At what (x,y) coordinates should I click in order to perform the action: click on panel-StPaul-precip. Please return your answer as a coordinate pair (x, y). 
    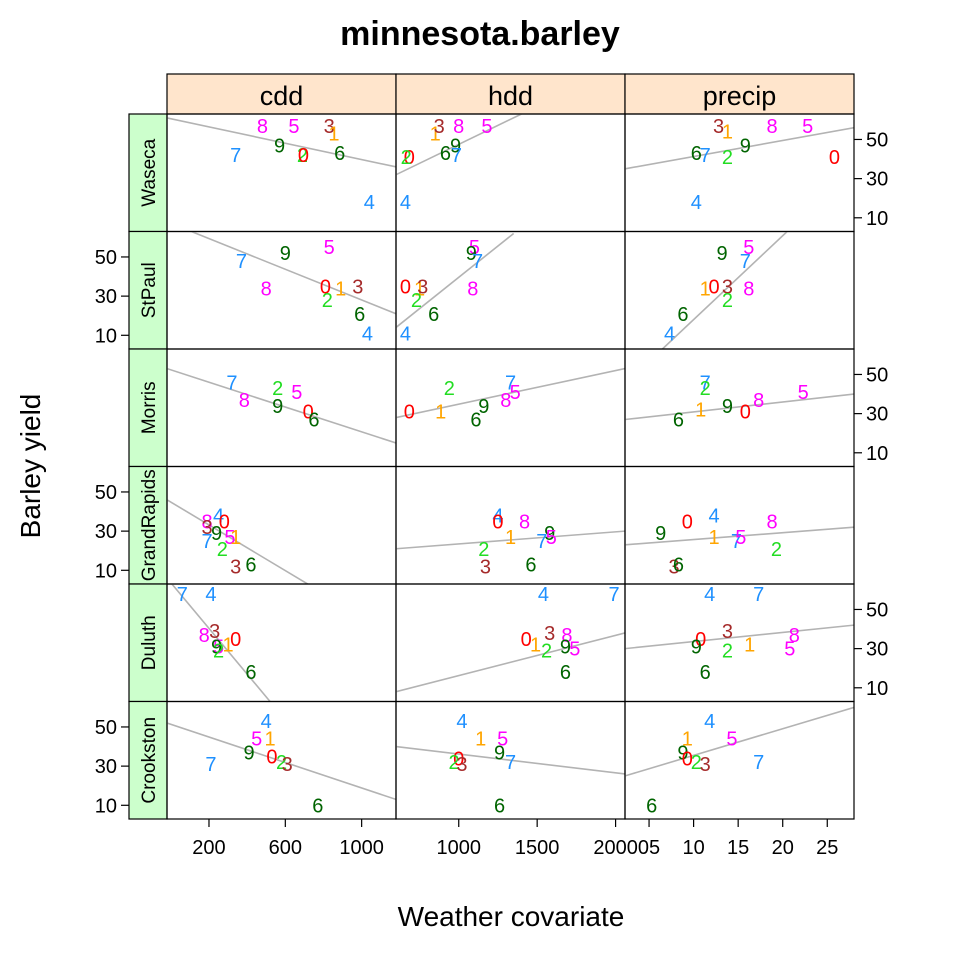
    Looking at the image, I should click on (739, 290).